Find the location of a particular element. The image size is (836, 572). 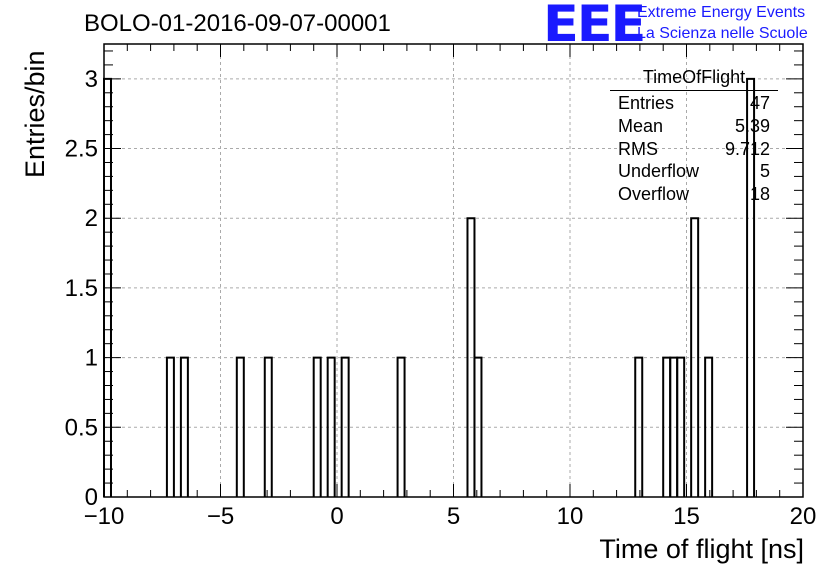

stats-row-underflow: Underflow 5 is located at coordinates (694, 171).